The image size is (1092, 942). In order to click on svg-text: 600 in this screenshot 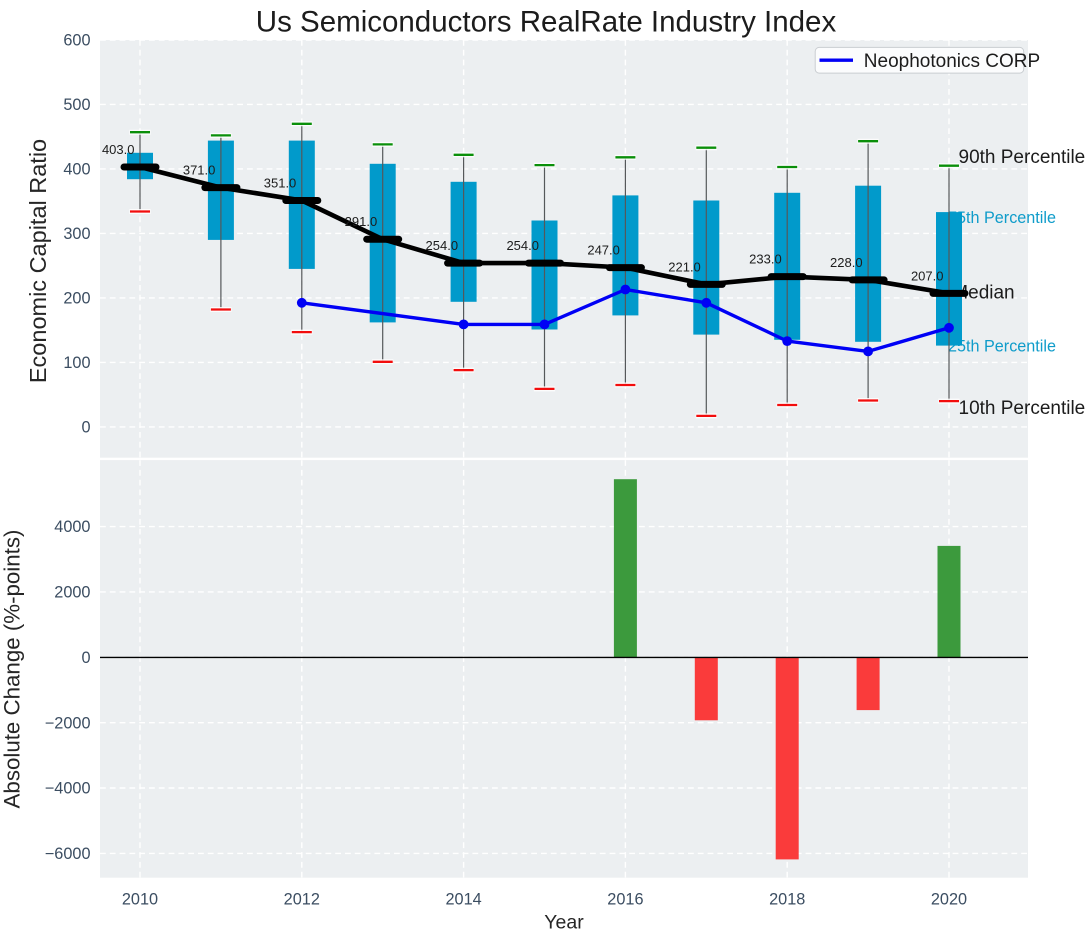, I will do `click(76, 41)`.